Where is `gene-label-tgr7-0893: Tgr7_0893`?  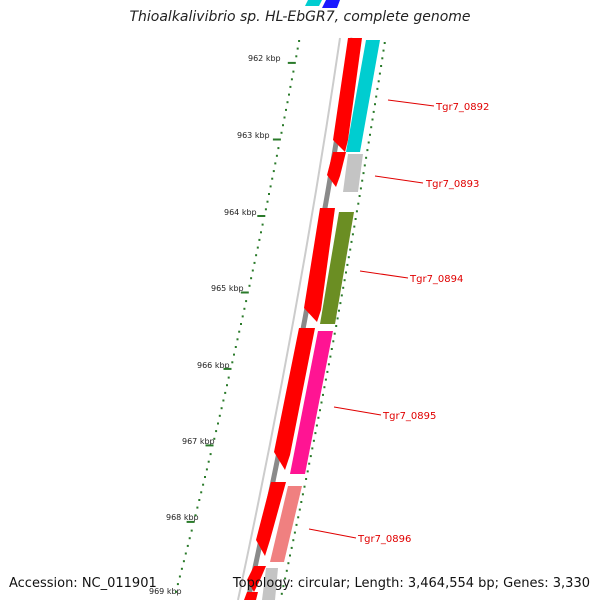
gene-label-tgr7-0893: Tgr7_0893 is located at coordinates (452, 184).